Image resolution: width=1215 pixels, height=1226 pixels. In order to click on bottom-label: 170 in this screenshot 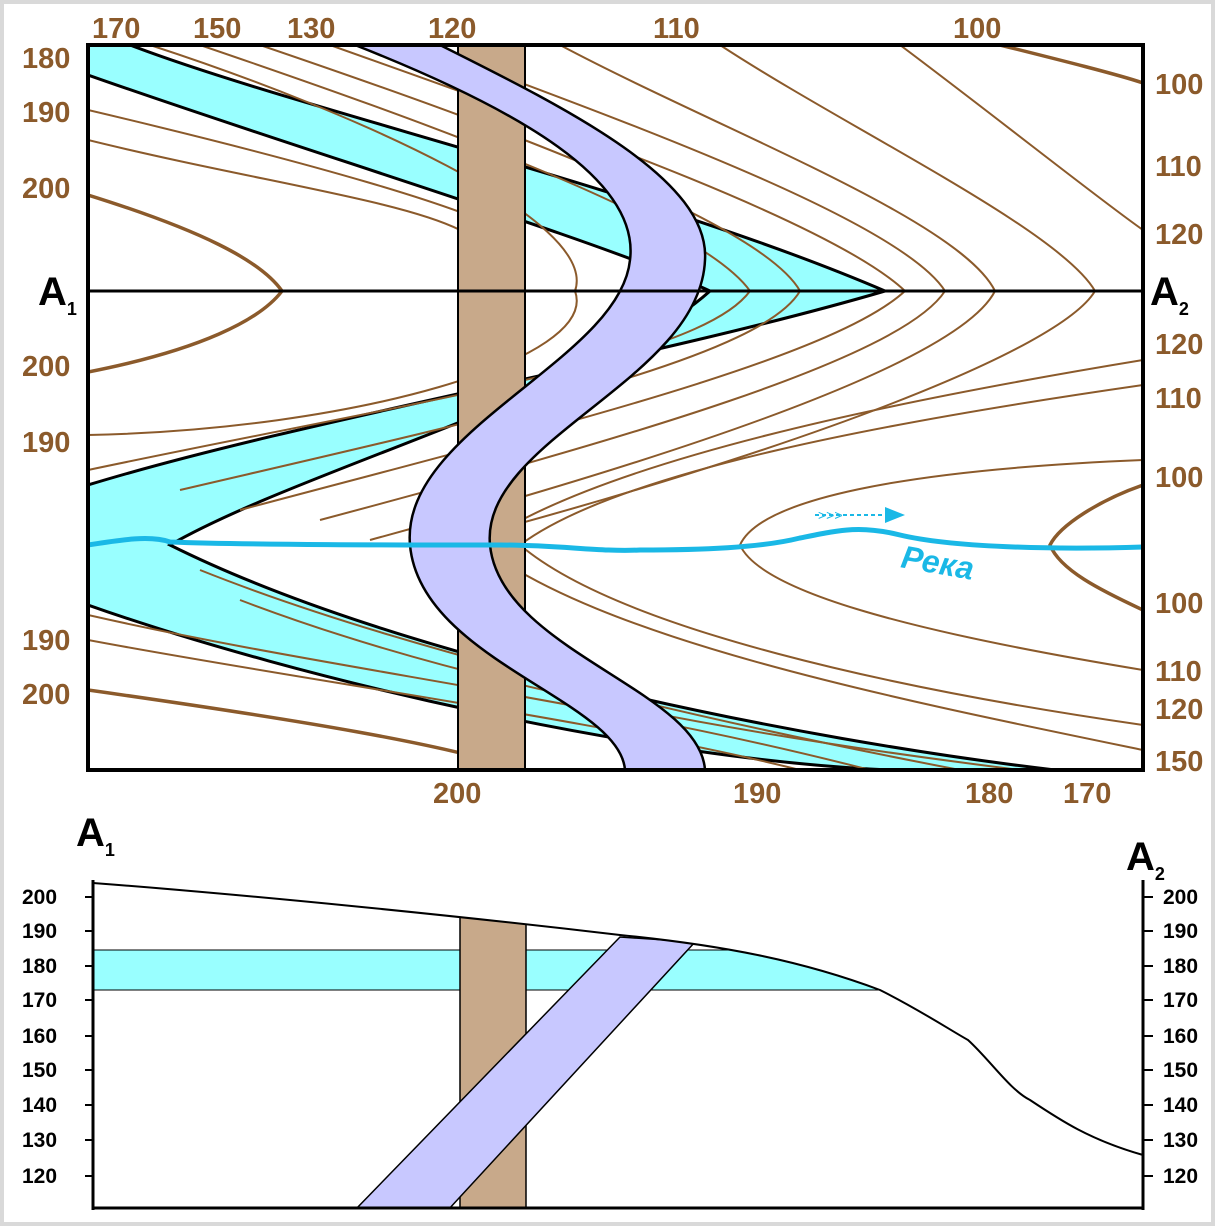, I will do `click(1087, 794)`.